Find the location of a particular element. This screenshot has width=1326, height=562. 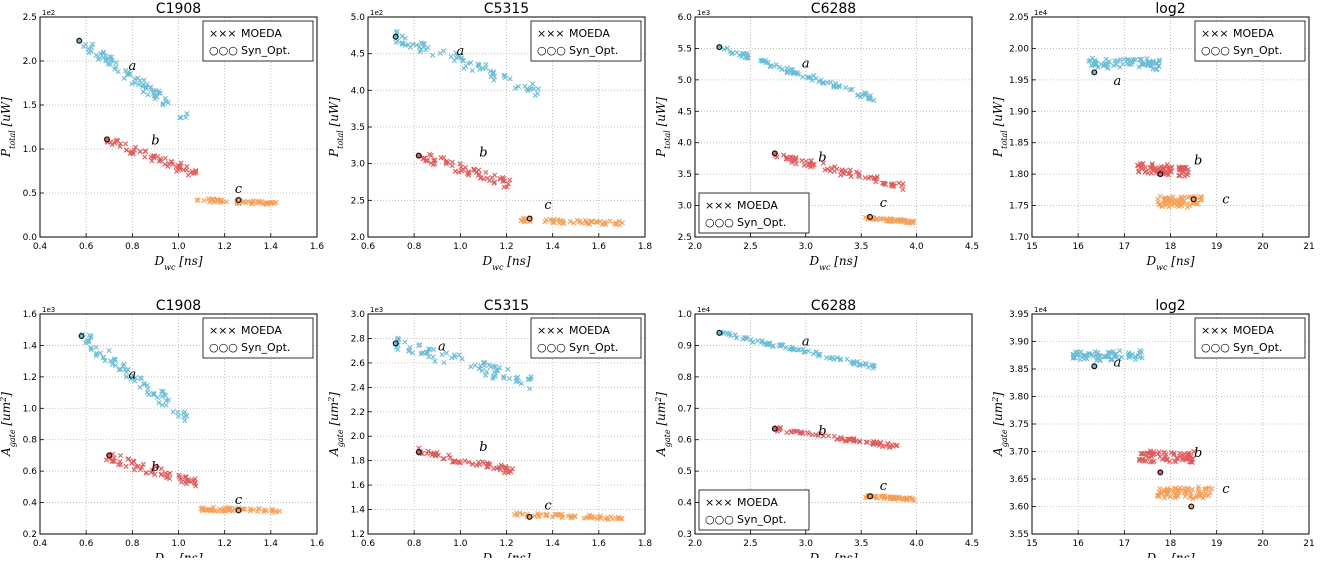

y-tick-label: 3.5 is located at coordinates (358, 128).